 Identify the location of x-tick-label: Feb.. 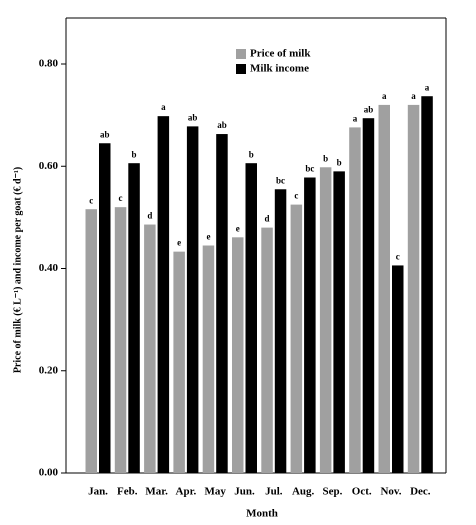
(127, 492).